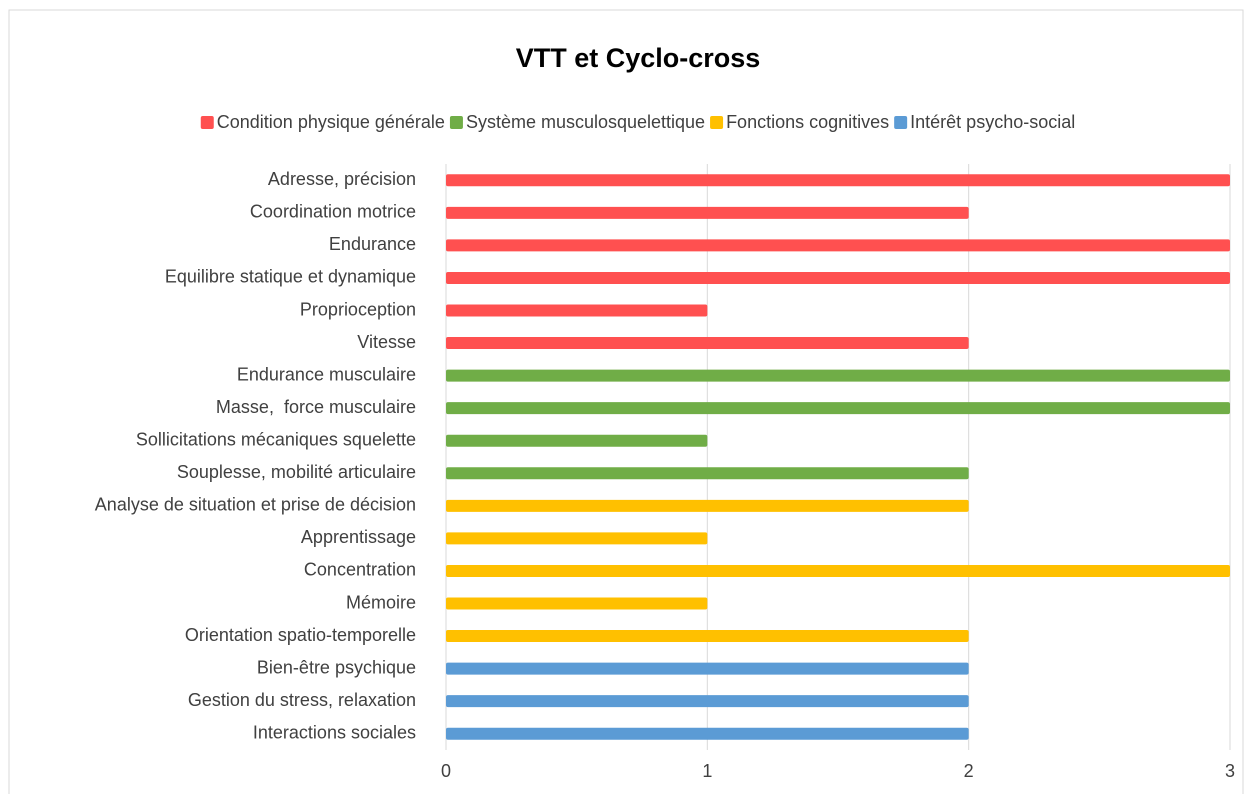  I want to click on y-tick-label: Orientation spatio-temporelle, so click(300, 635).